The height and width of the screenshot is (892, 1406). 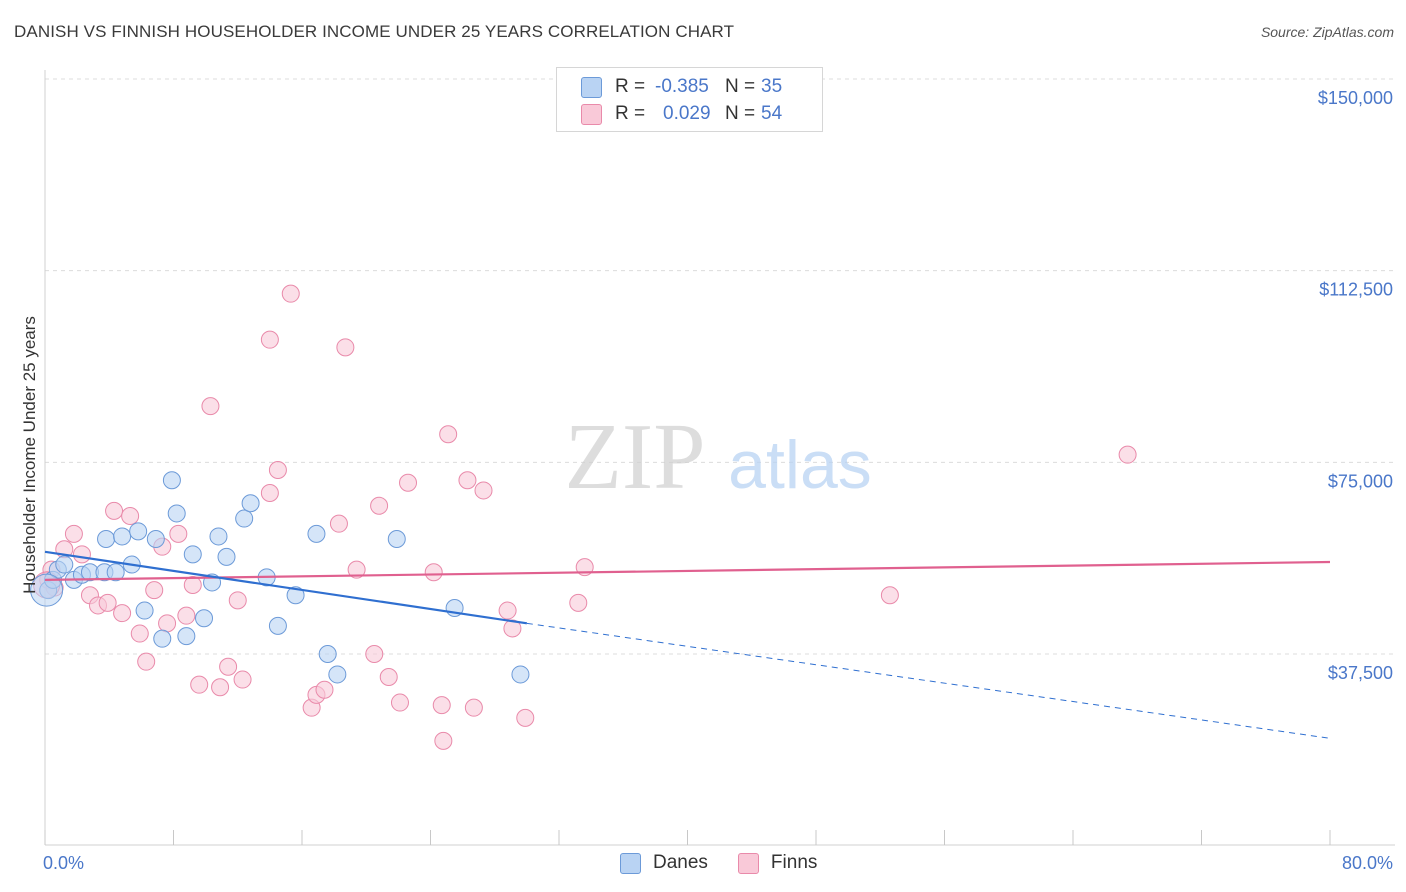 What do you see at coordinates (772, 113) in the screenshot?
I see `finns-n-value: 54` at bounding box center [772, 113].